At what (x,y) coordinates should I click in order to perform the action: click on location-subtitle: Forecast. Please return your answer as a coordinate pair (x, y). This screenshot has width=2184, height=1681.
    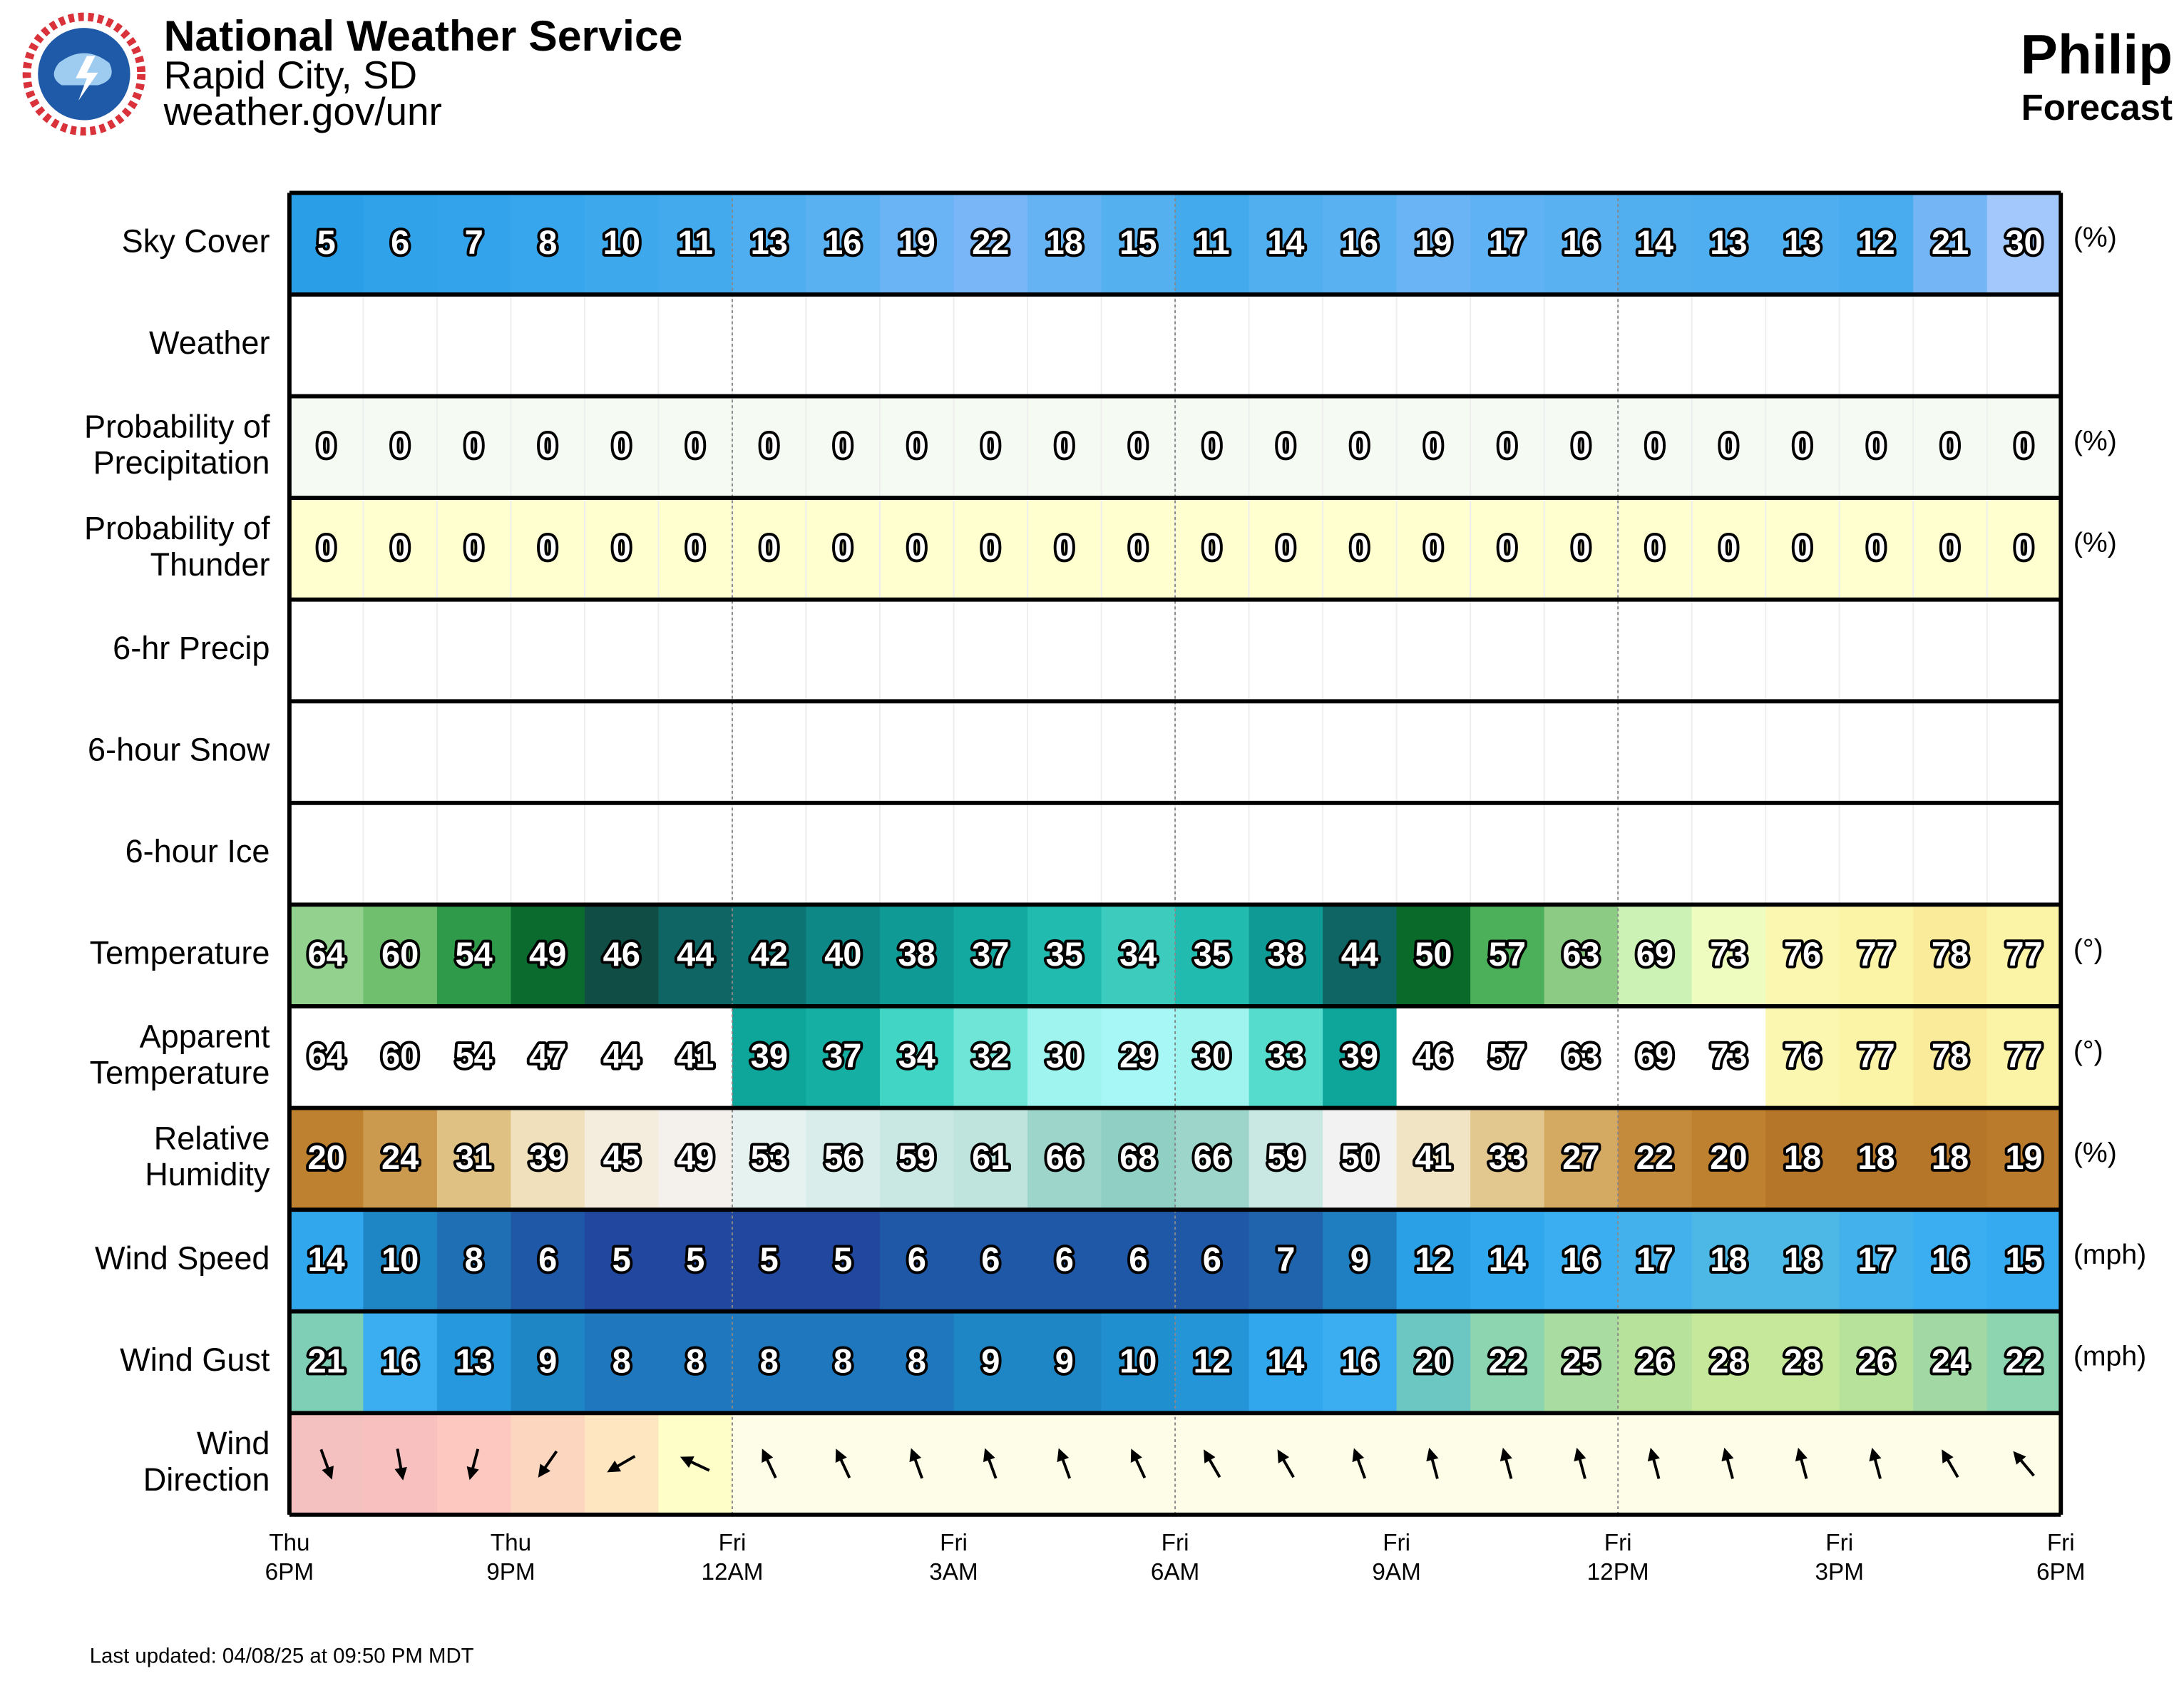
    Looking at the image, I should click on (2097, 107).